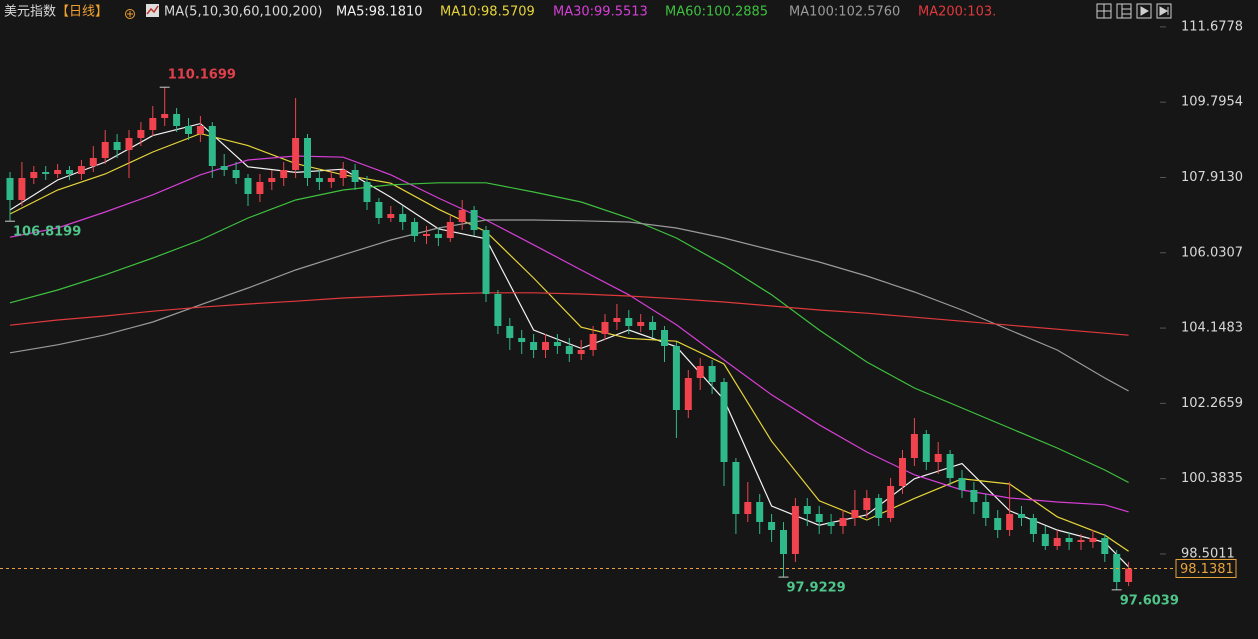 This screenshot has width=1258, height=639. Describe the element at coordinates (957, 12) in the screenshot. I see `legend-entry: MA200:103.` at that location.